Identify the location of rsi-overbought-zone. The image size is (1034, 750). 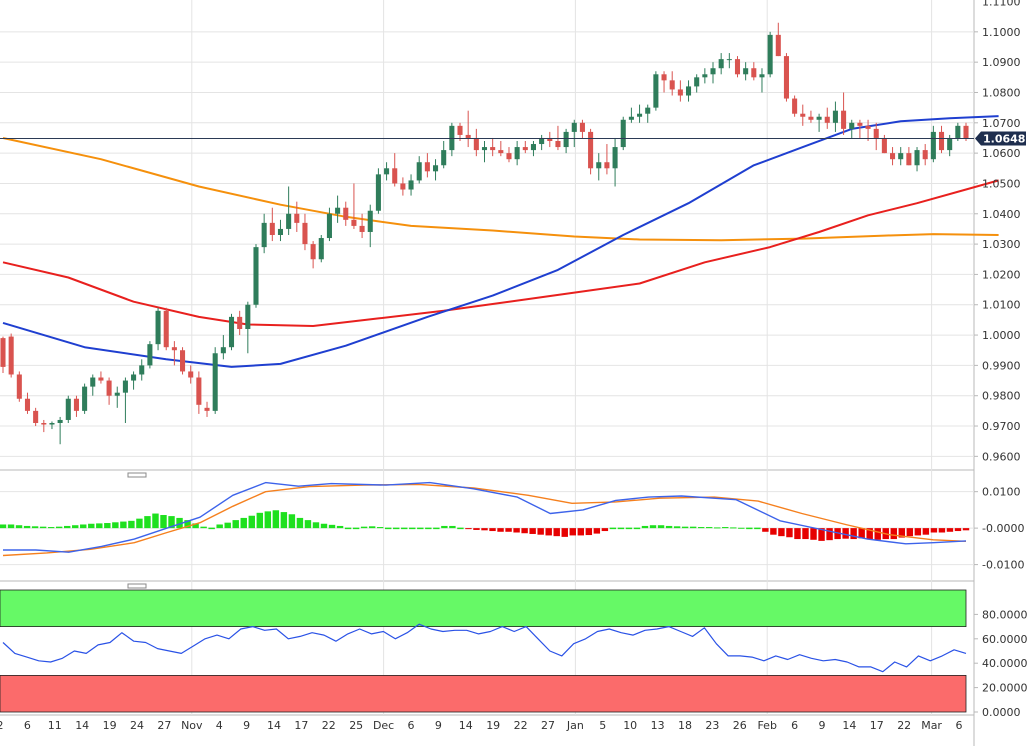
(483, 608).